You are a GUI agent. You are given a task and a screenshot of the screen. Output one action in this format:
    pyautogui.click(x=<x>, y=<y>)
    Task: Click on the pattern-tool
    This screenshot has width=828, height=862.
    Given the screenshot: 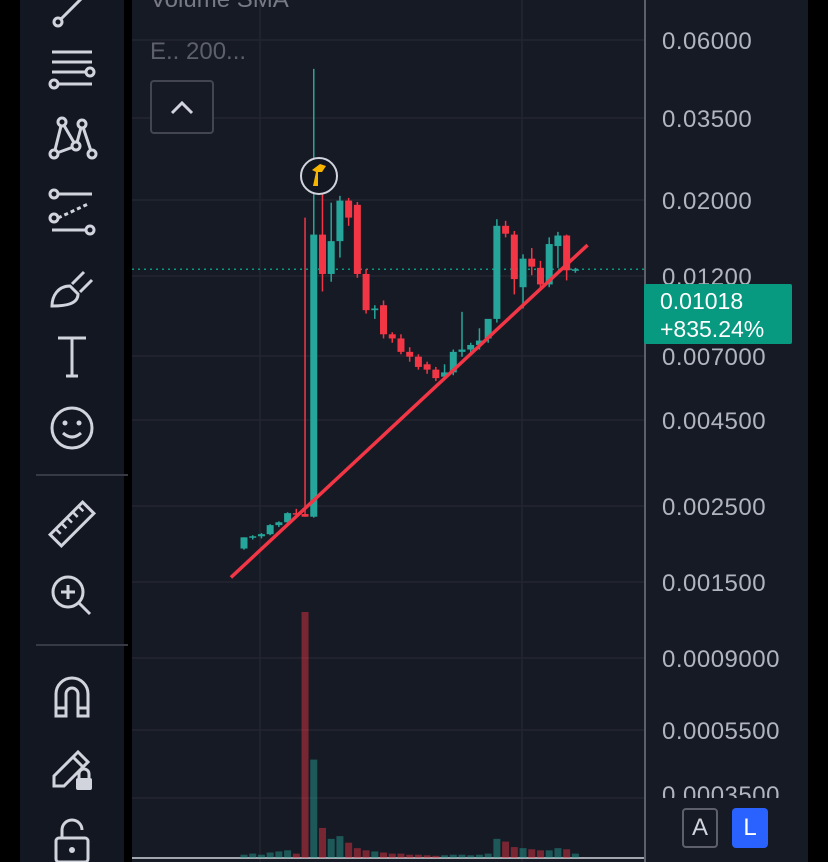 What is the action you would take?
    pyautogui.click(x=72, y=138)
    